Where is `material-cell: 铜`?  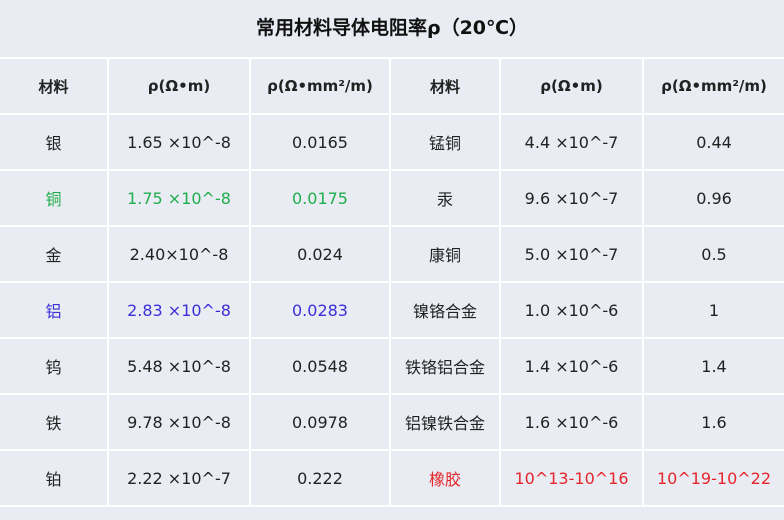 material-cell: 铜 is located at coordinates (54, 198).